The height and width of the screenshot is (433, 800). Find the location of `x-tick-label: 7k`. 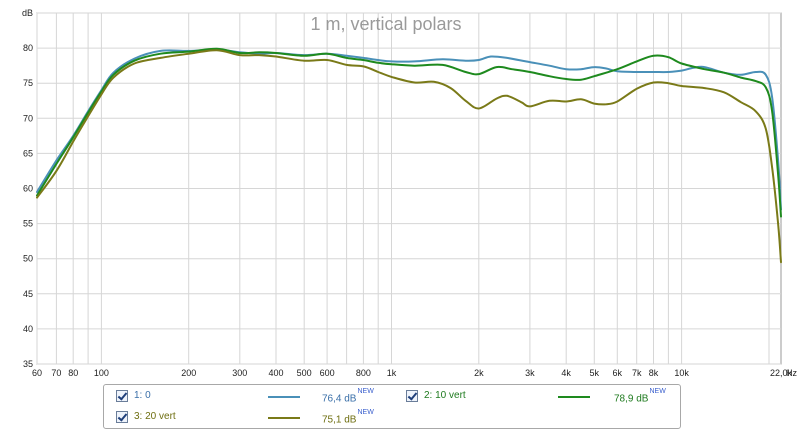

x-tick-label: 7k is located at coordinates (637, 373).